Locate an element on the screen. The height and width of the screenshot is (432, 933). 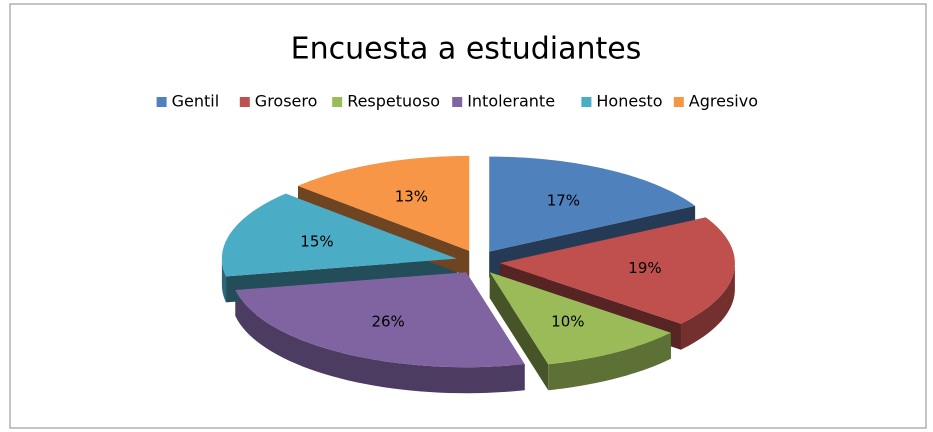
slice-side is located at coordinates (519, 331).